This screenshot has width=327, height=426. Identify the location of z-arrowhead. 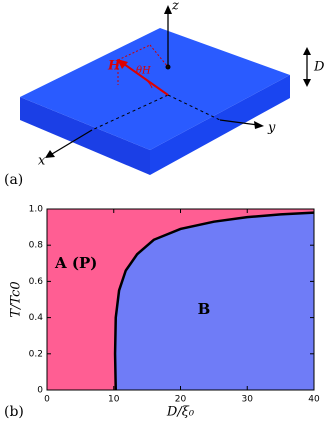
(168, 9).